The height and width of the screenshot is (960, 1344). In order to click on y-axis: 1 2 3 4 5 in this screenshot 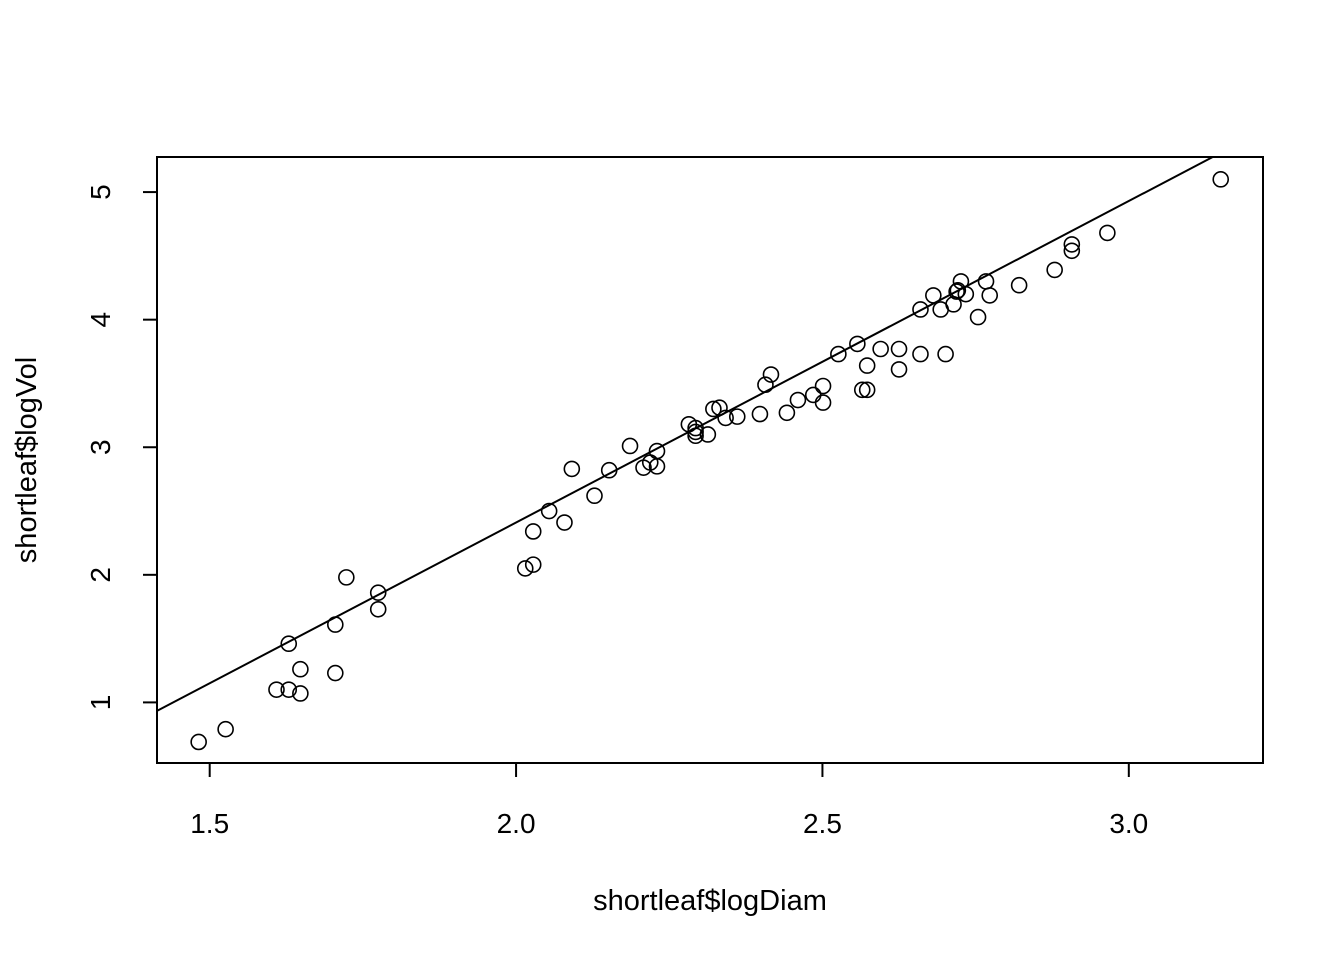, I will do `click(121, 447)`.